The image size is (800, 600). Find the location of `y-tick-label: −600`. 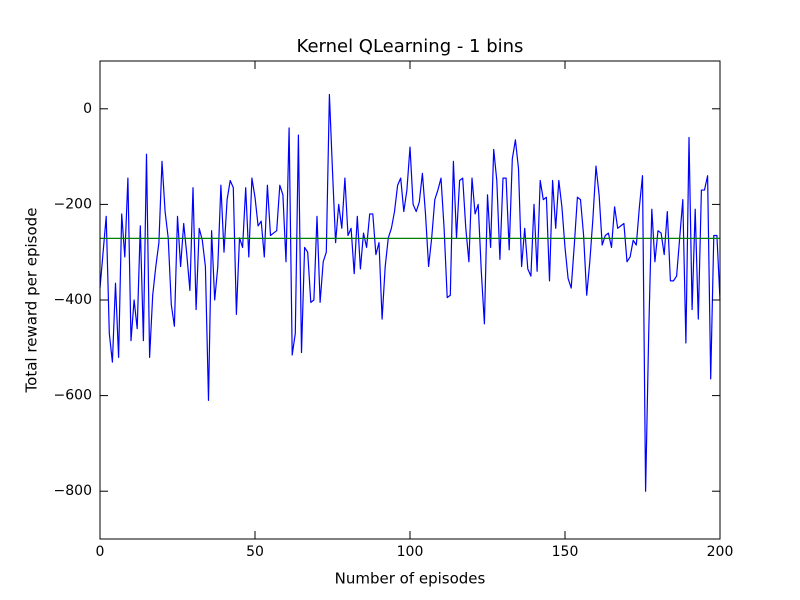

y-tick-label: −600 is located at coordinates (73, 396).